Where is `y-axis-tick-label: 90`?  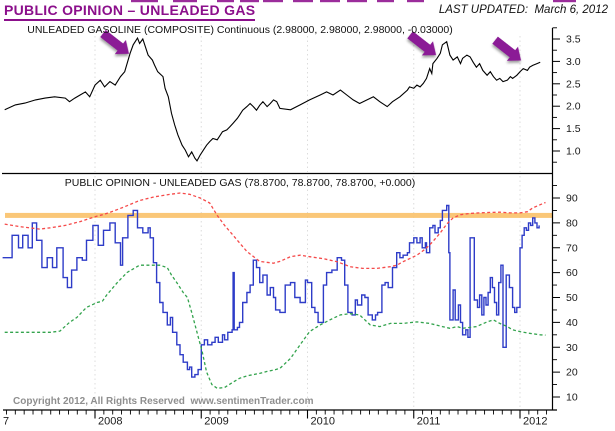
y-axis-tick-label: 90 is located at coordinates (572, 199).